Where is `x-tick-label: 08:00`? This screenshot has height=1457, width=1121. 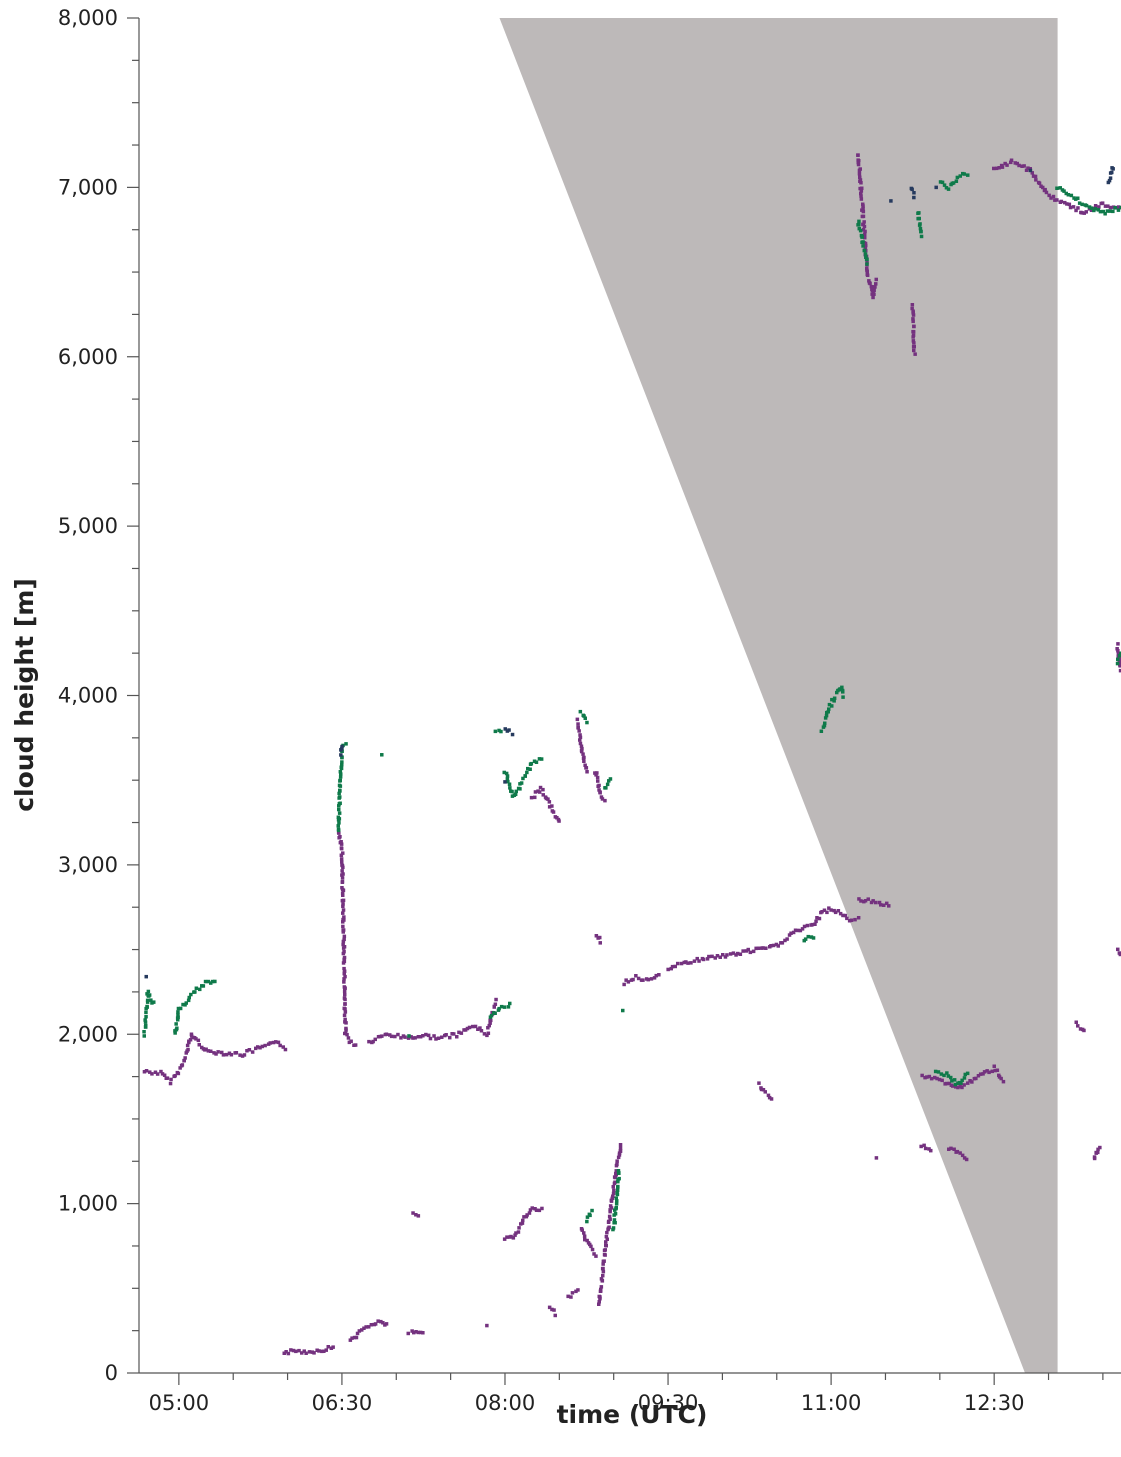
x-tick-label: 08:00 is located at coordinates (505, 1403).